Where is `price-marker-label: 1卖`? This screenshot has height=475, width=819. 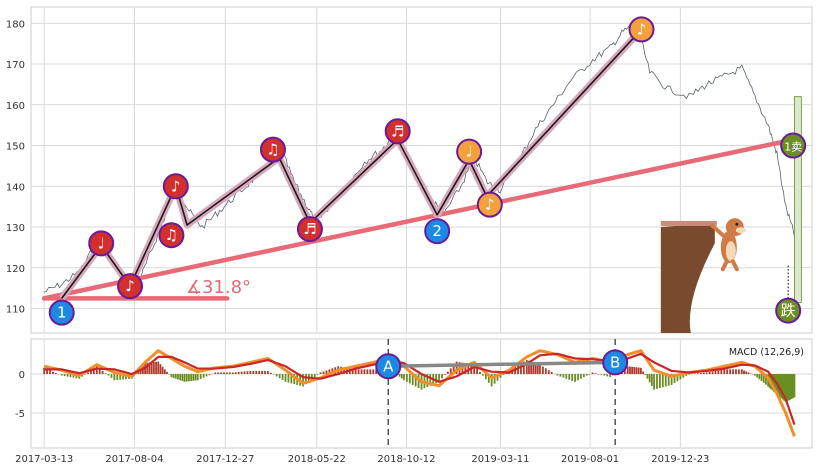 price-marker-label: 1卖 is located at coordinates (793, 147).